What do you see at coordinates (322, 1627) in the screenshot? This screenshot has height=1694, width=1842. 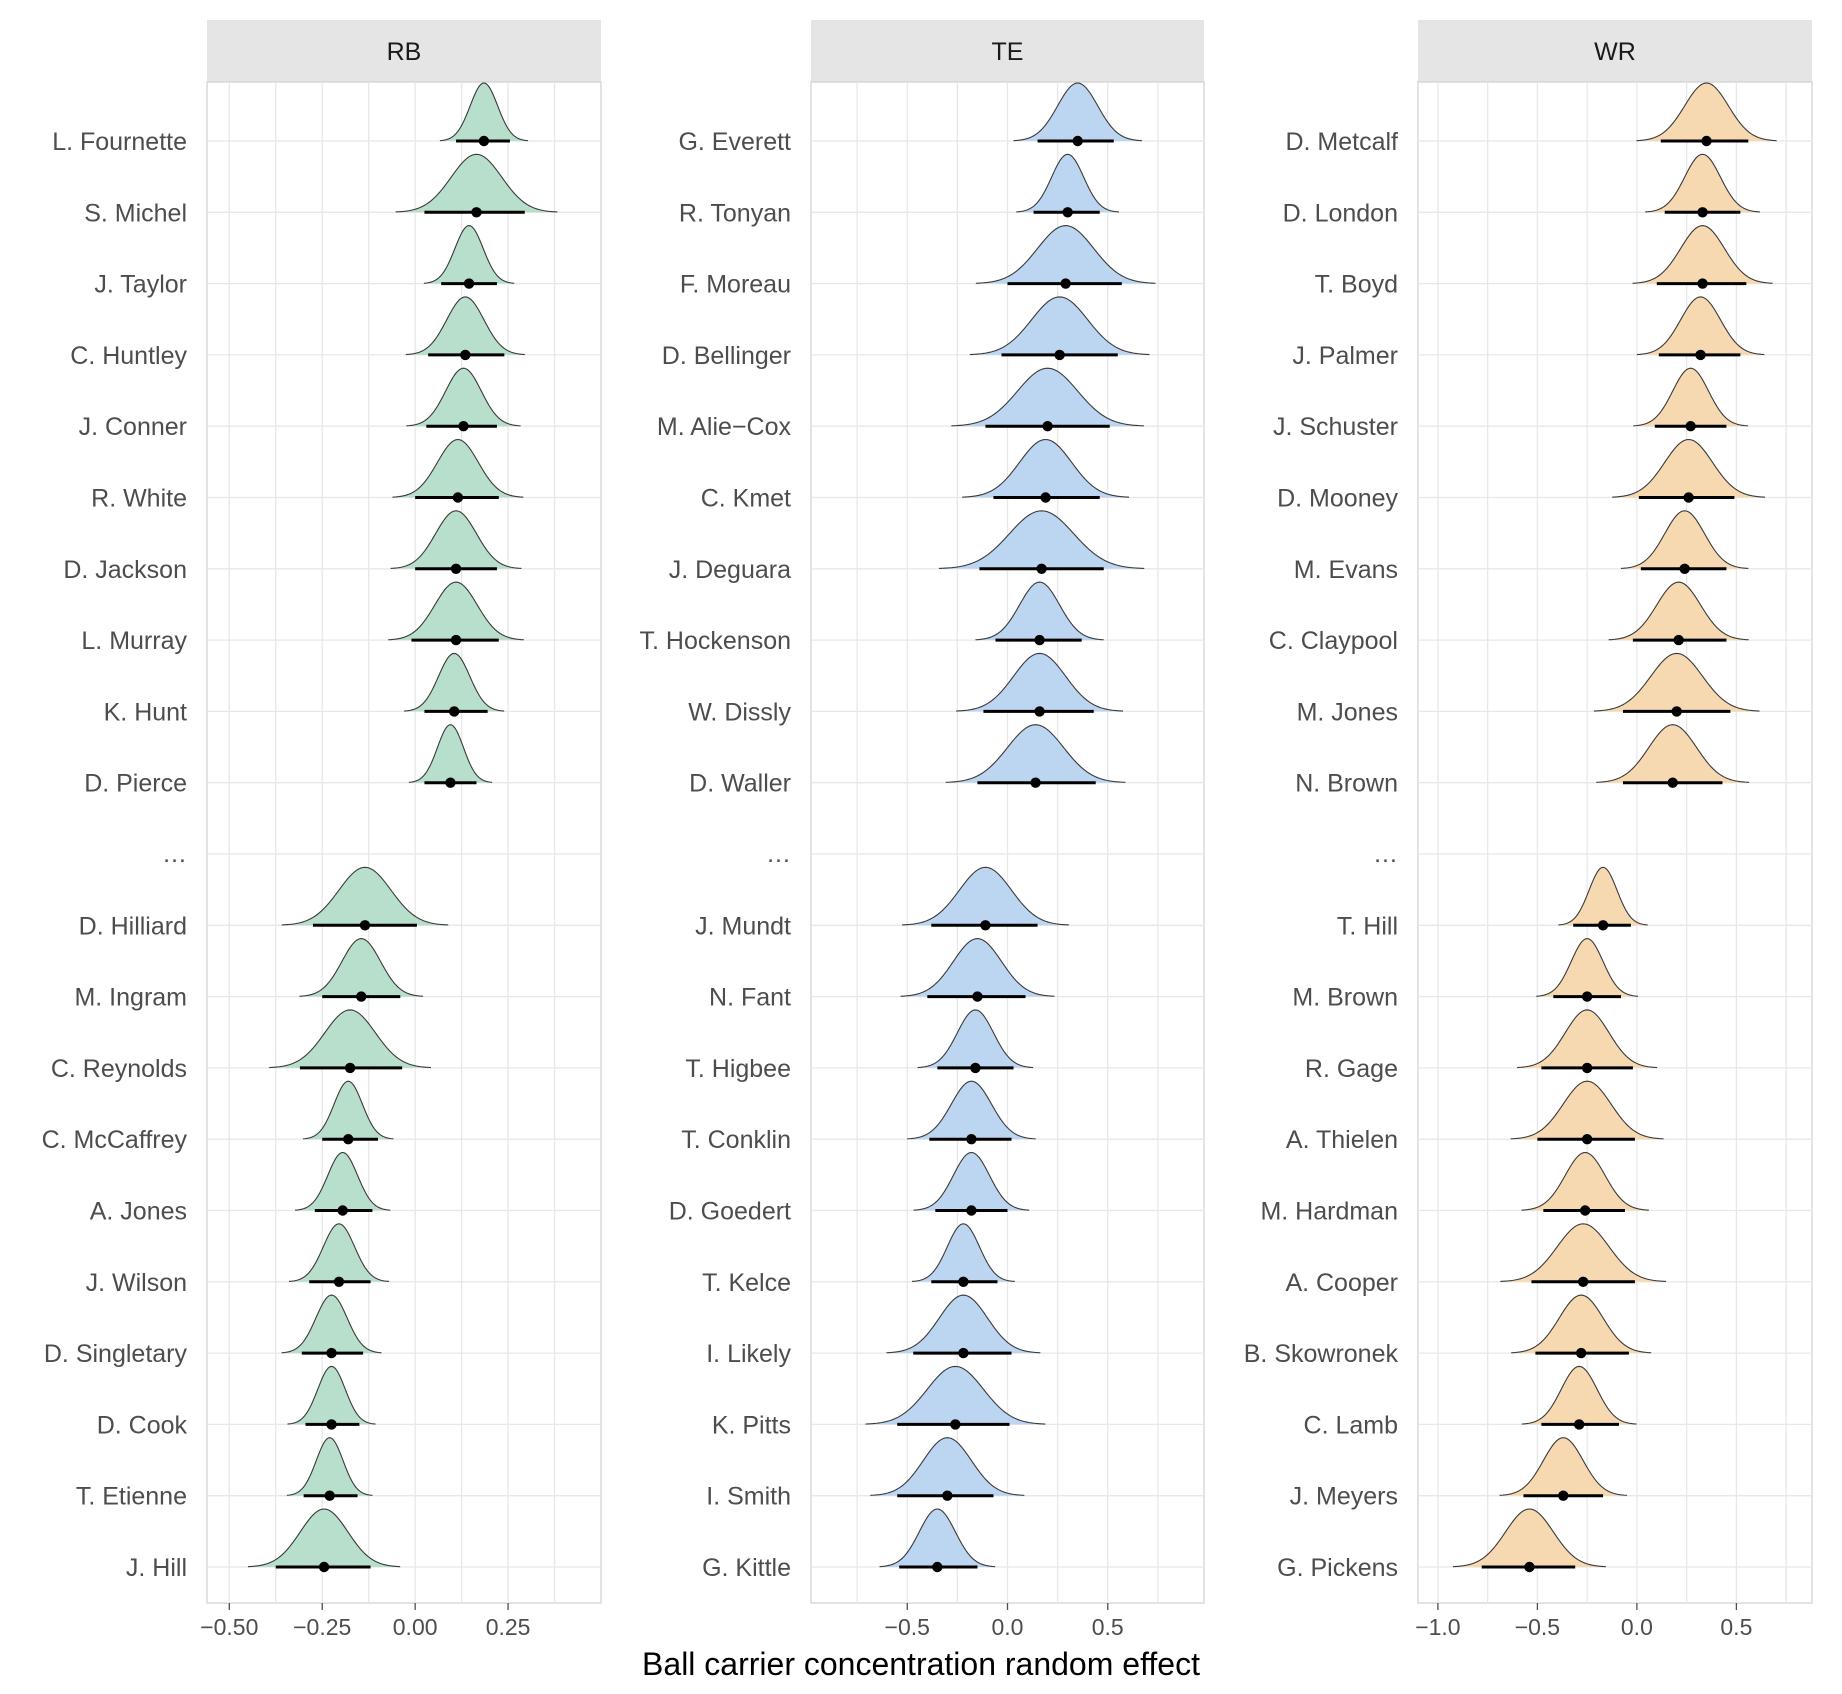 I see `x-tick-label: −0.25` at bounding box center [322, 1627].